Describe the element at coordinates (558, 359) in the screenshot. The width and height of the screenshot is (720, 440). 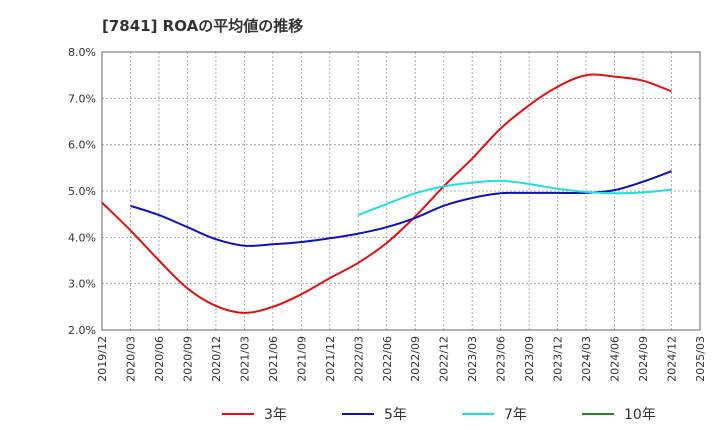
I see `x-tick-label: 2023/12` at that location.